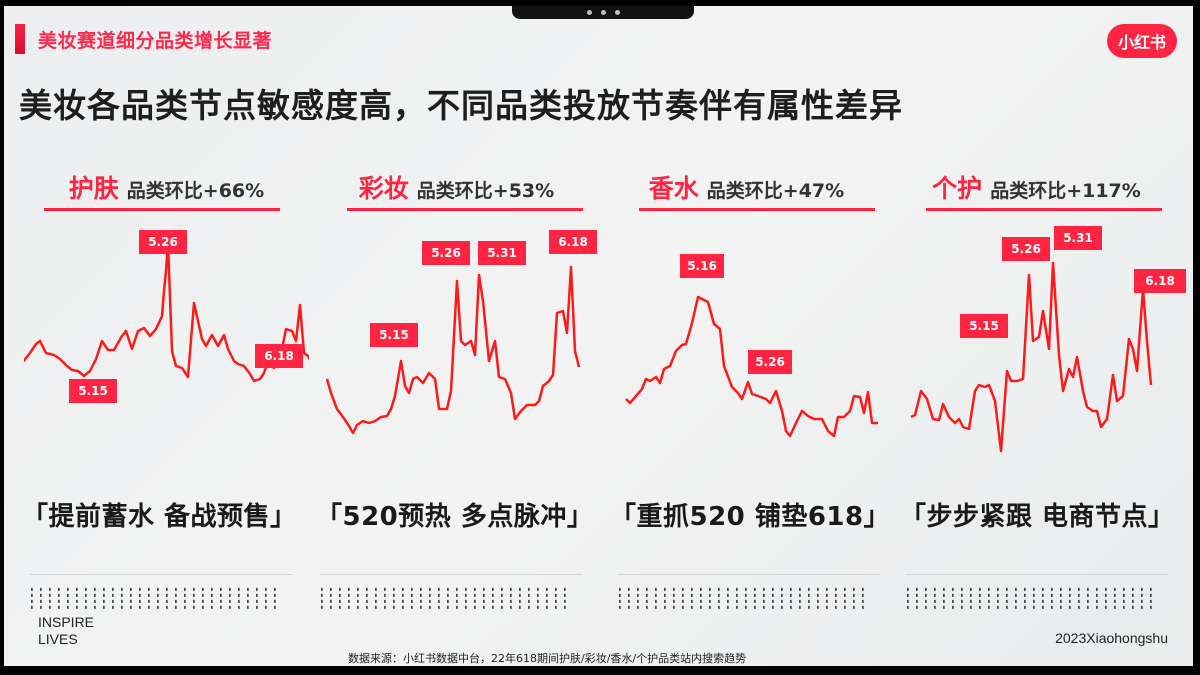 The width and height of the screenshot is (1200, 675). I want to click on panel-header: 护肤 品类环比+66%, so click(166, 187).